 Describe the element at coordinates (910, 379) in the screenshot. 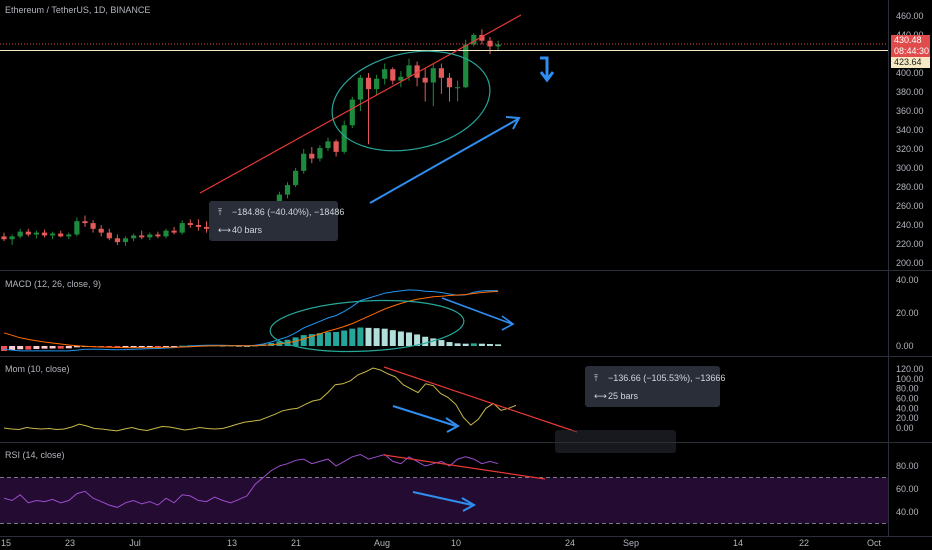

I see `y-tick-label: 100.00` at that location.